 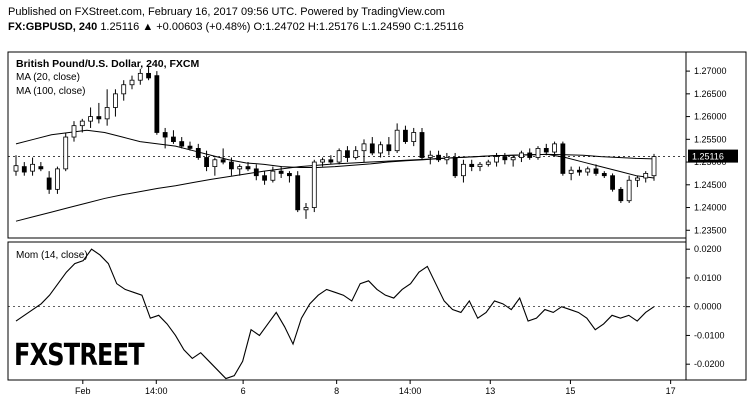 I want to click on ma20-line, so click(x=335, y=154).